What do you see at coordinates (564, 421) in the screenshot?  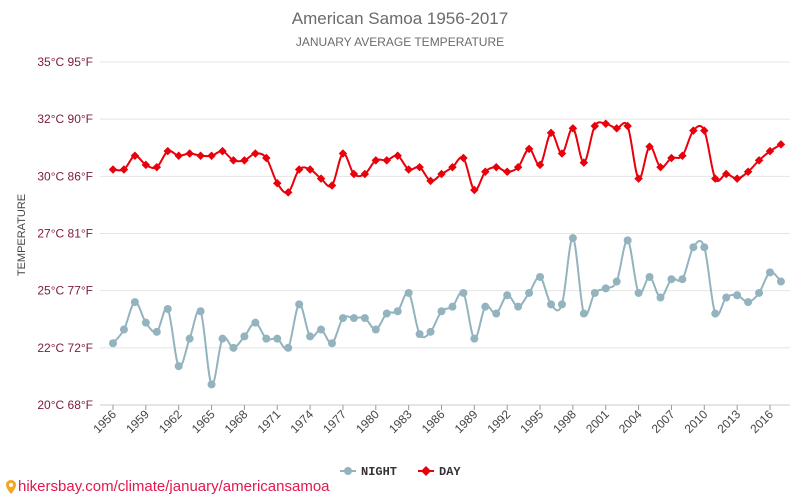 I see `x-tick-label: 1998` at bounding box center [564, 421].